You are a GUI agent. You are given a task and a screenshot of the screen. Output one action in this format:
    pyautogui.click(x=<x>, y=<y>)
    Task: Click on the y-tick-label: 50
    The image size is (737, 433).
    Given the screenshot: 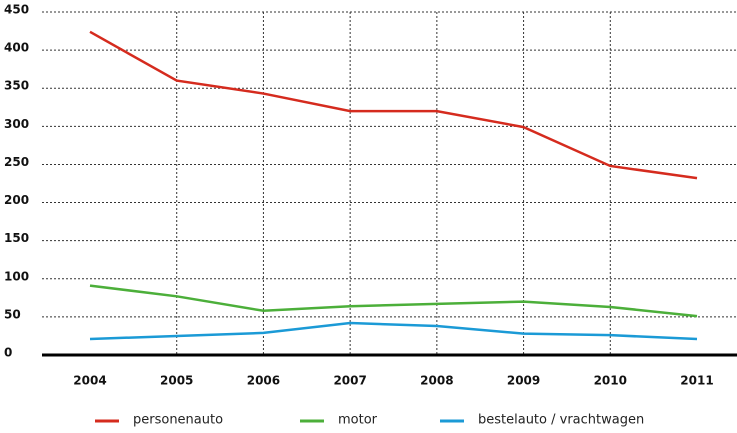 What is the action you would take?
    pyautogui.click(x=12, y=314)
    